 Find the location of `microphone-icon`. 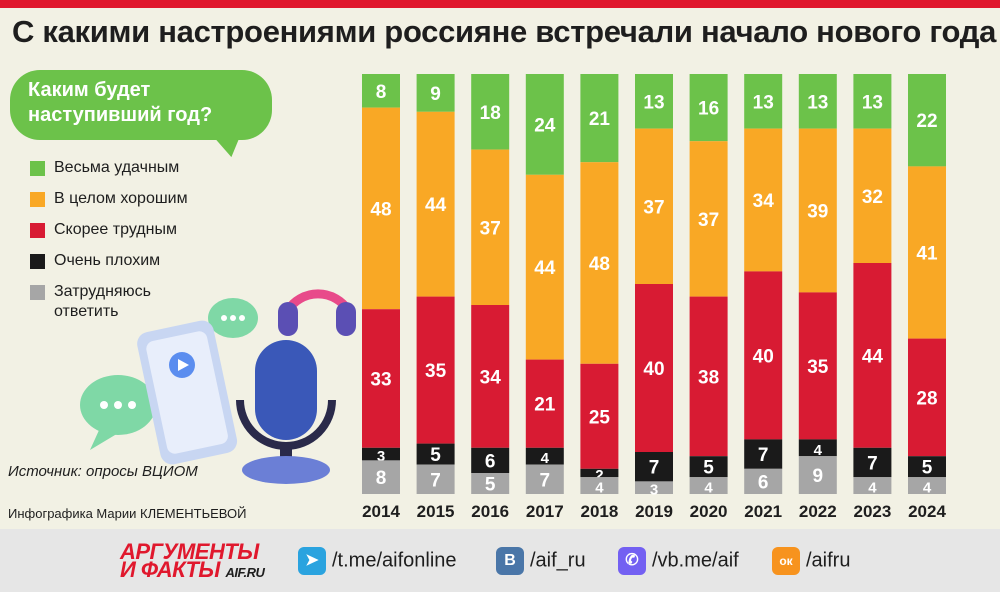

microphone-icon is located at coordinates (286, 412).